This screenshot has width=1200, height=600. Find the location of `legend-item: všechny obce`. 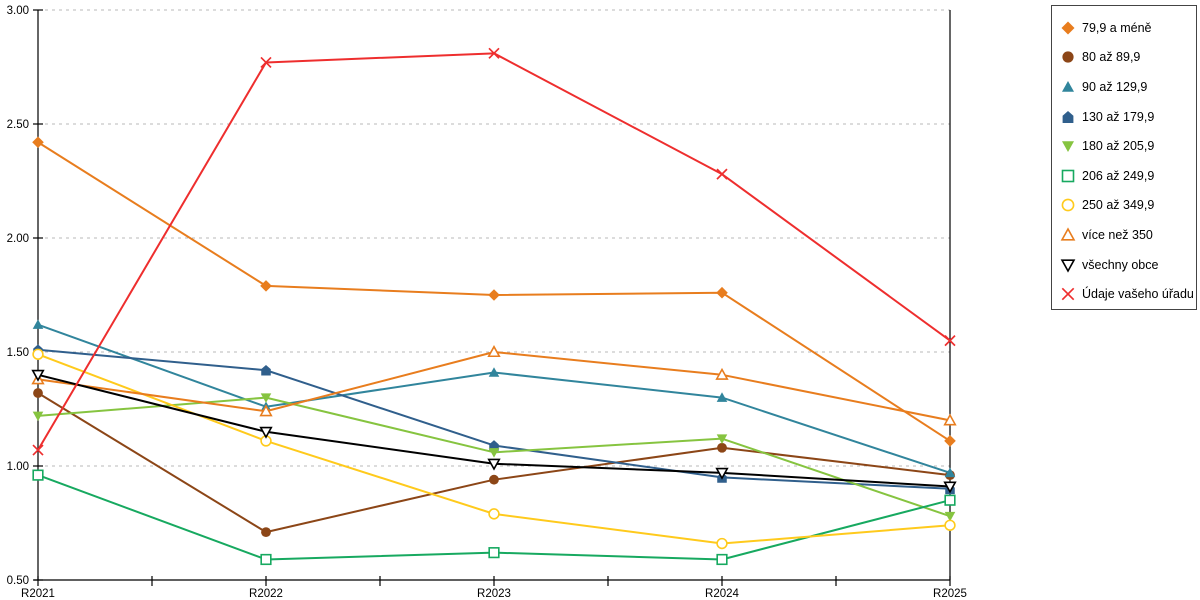

legend-item: všechny obce is located at coordinates (1126, 265).